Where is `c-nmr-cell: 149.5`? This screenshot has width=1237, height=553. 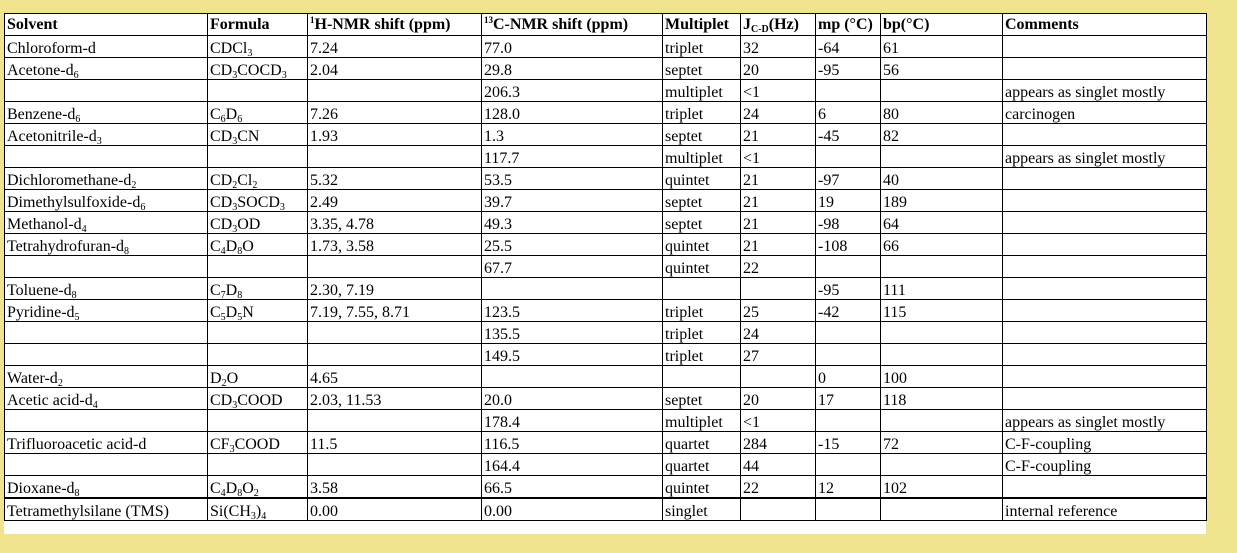
c-nmr-cell: 149.5 is located at coordinates (572, 354).